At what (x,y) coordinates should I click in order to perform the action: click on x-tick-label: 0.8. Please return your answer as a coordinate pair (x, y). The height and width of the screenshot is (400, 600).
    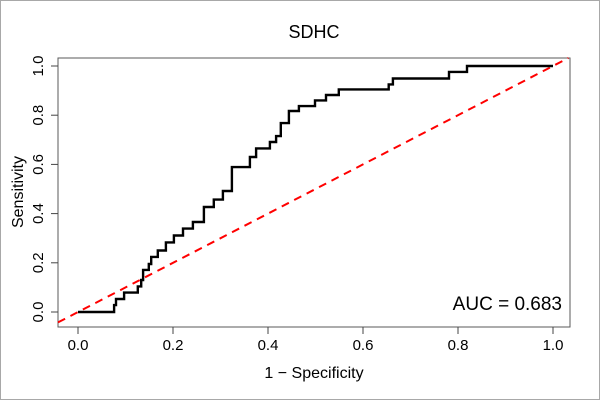
    Looking at the image, I should click on (458, 345).